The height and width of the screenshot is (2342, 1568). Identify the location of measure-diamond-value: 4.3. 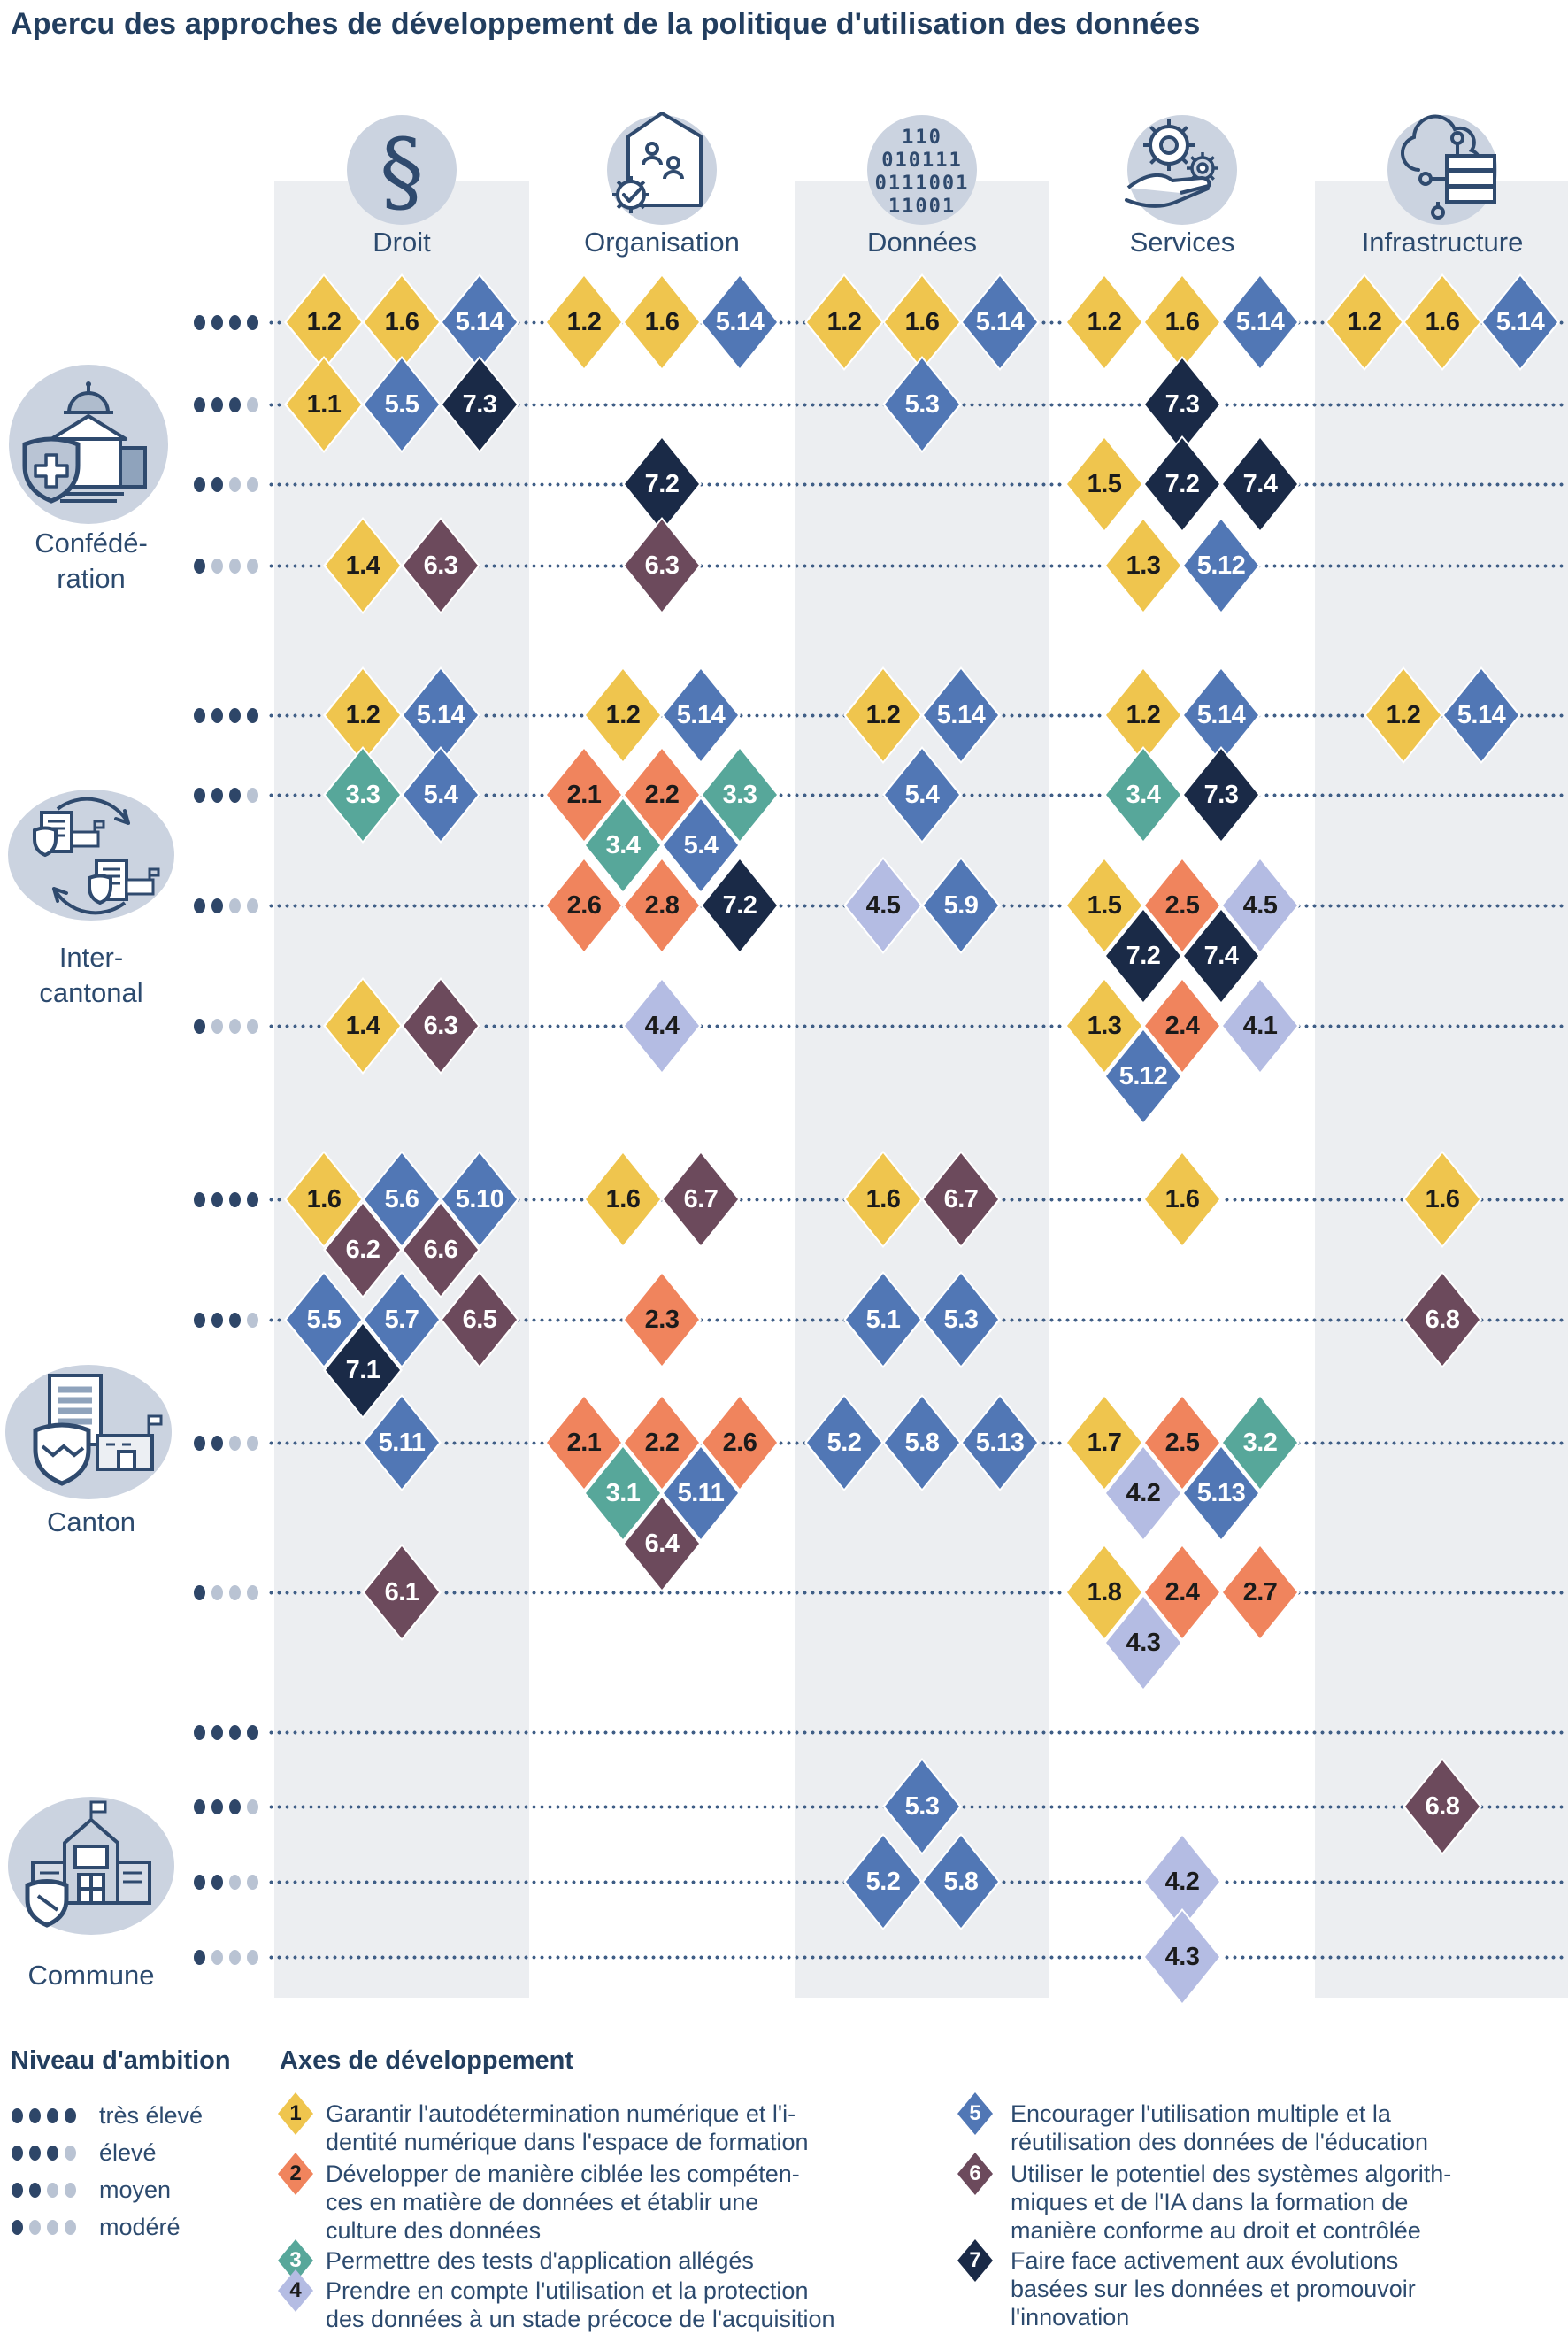
(1182, 1957).